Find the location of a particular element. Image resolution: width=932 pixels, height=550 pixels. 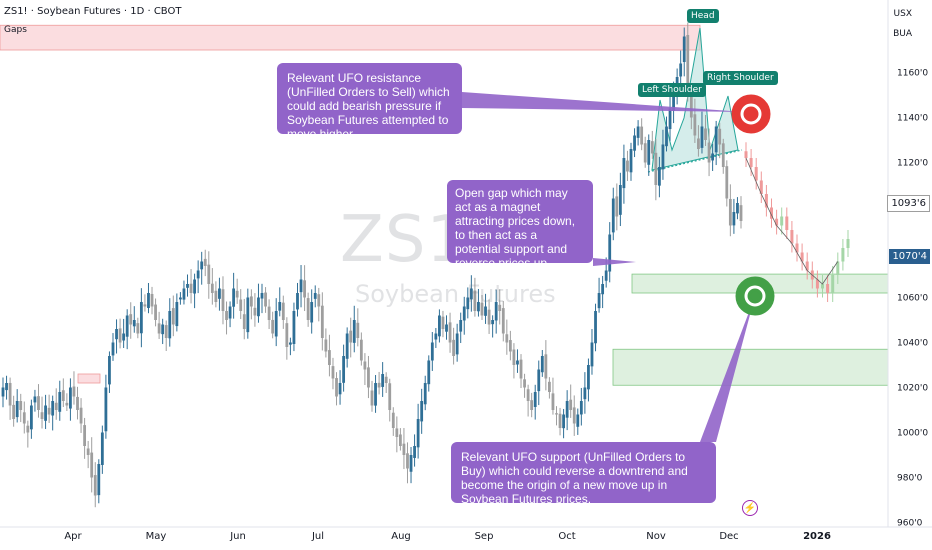

mode-label: BUA is located at coordinates (902, 34).